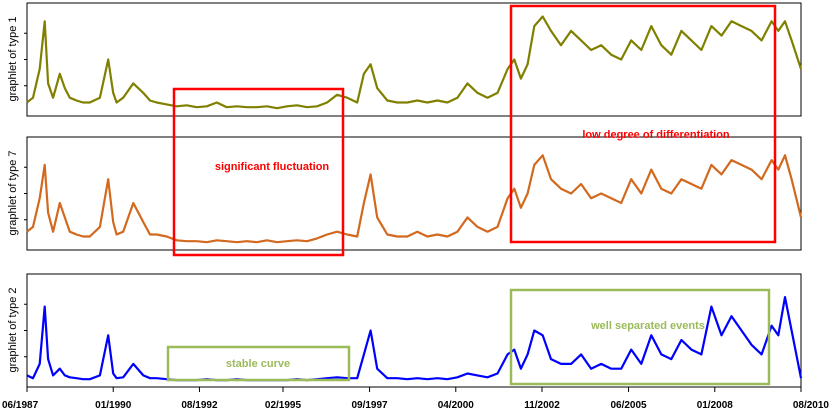  Describe the element at coordinates (656, 135) in the screenshot. I see `low-differentiation-label: low degree of differentiation` at that location.